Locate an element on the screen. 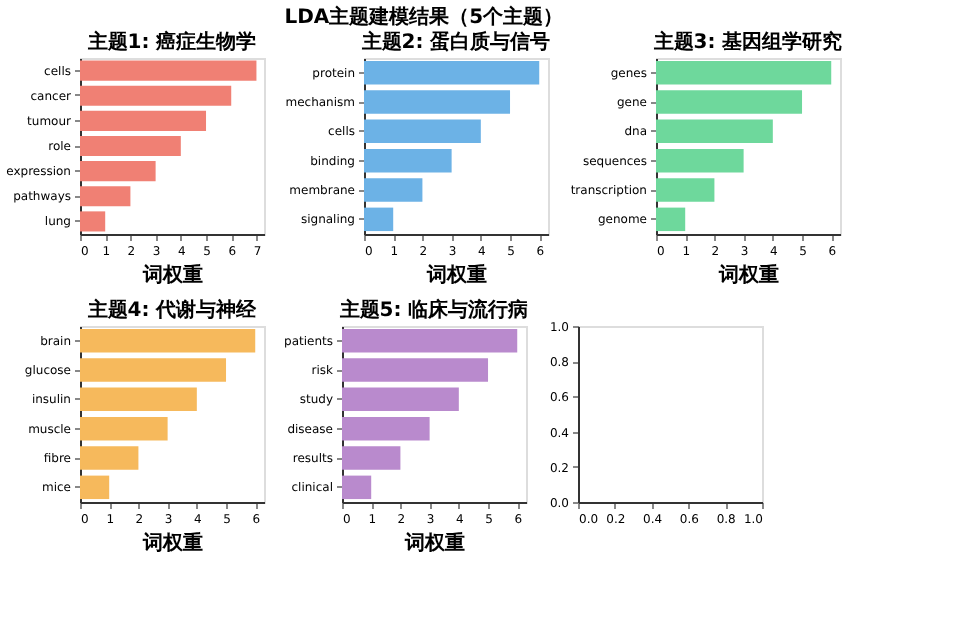 The width and height of the screenshot is (974, 642). text: LDA主题建模结果（5个主题） is located at coordinates (424, 17).